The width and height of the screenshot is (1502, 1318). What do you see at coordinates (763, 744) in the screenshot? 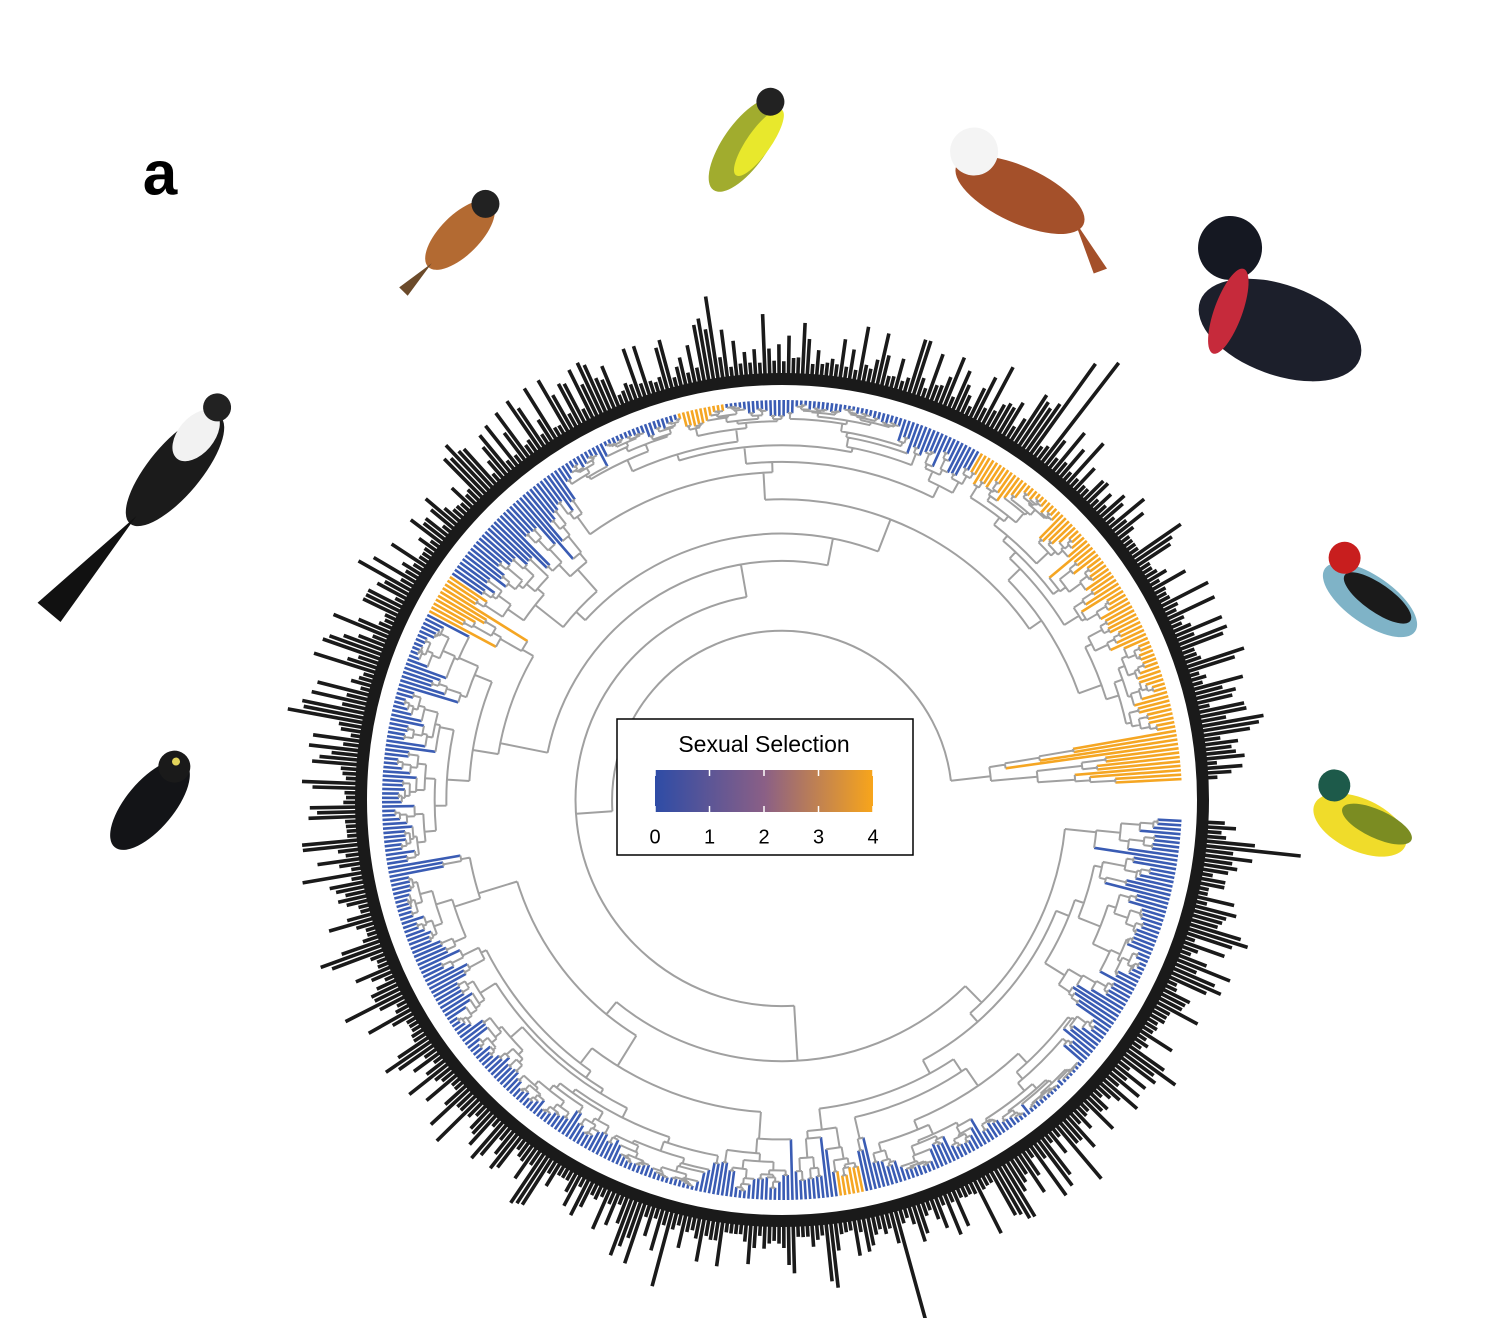
I see `legend-title: Sexual Selection` at bounding box center [763, 744].